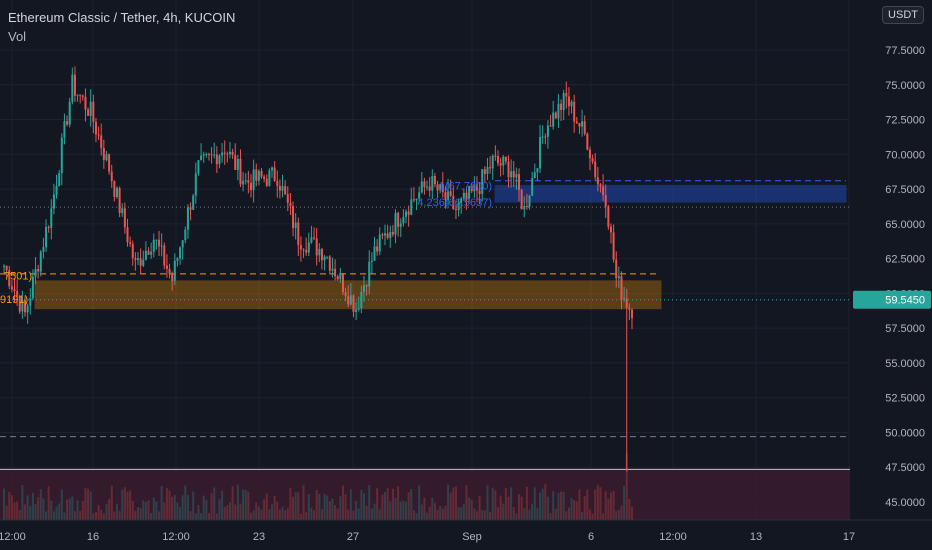 Image resolution: width=932 pixels, height=550 pixels. Describe the element at coordinates (892, 299) in the screenshot. I see `last-price-tag-bg` at that location.